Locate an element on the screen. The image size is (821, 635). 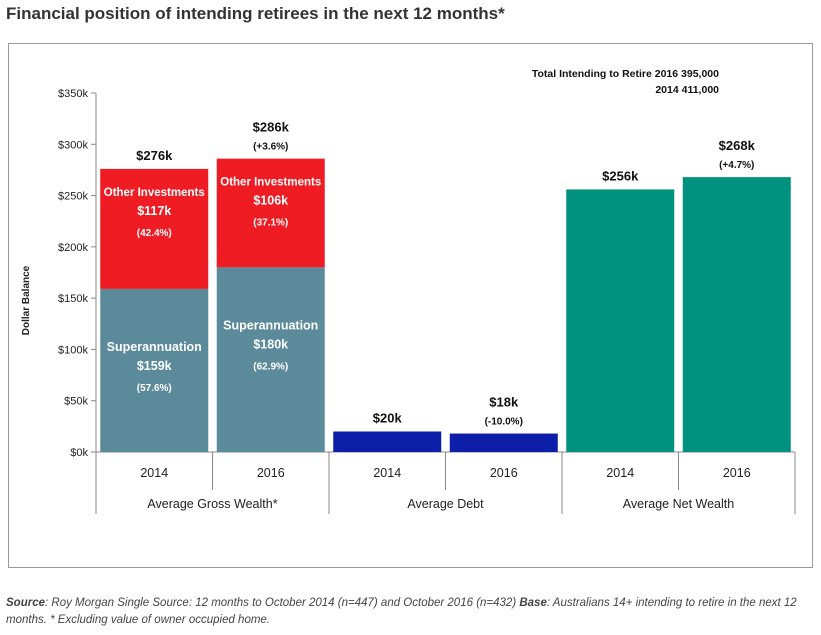
source-label: Source is located at coordinates (25, 603).